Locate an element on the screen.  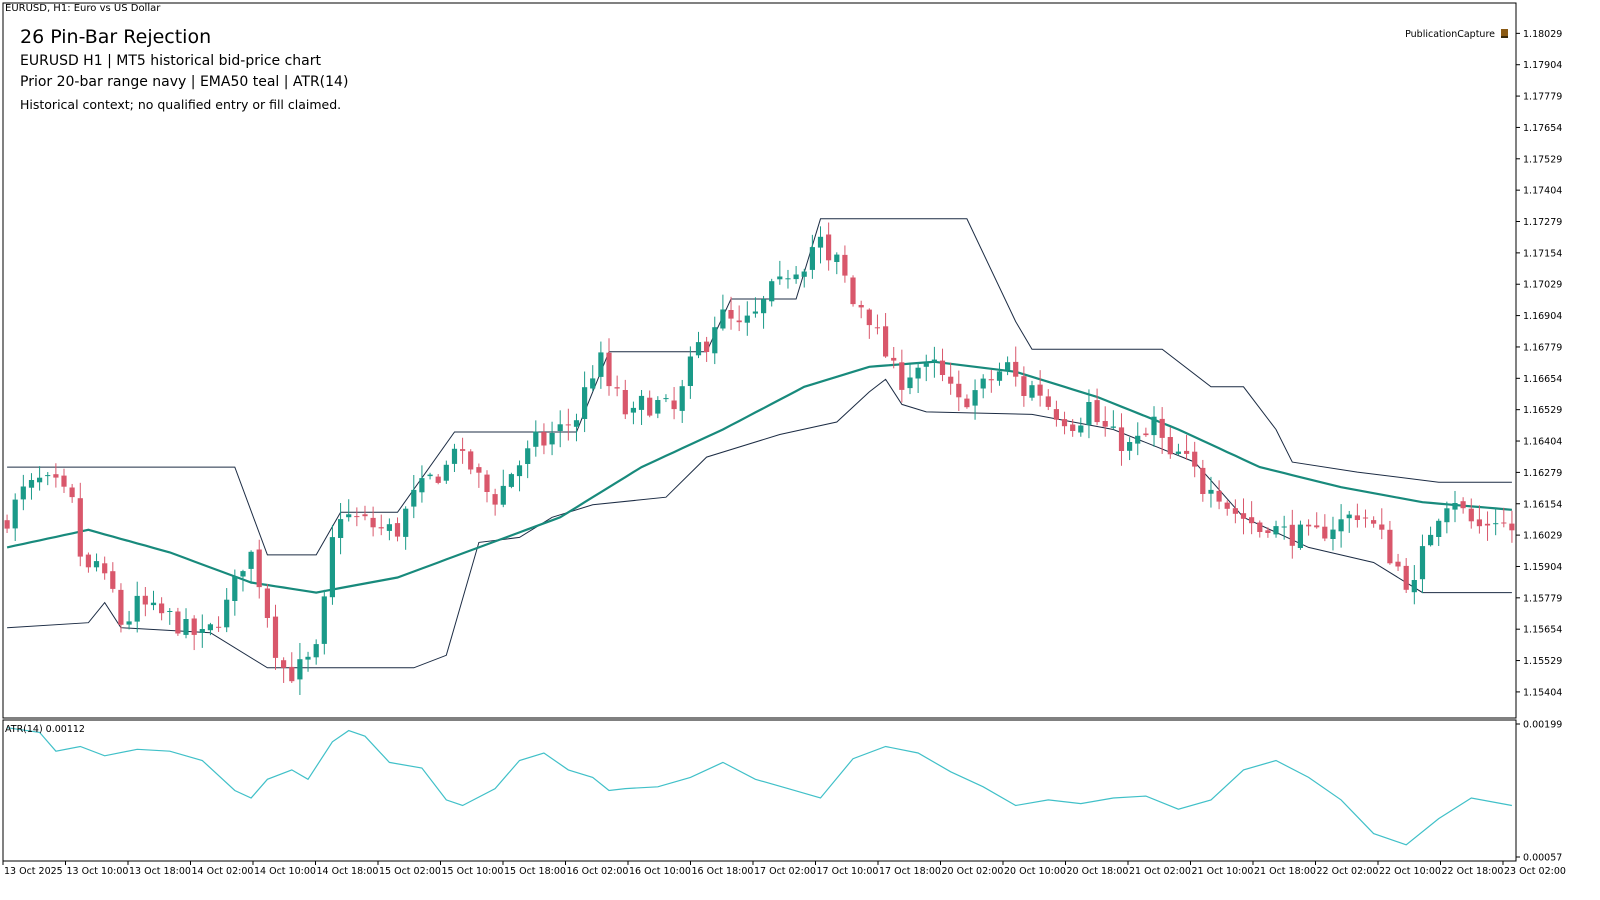
atr-tick-label: 0.00057 is located at coordinates (1542, 858).